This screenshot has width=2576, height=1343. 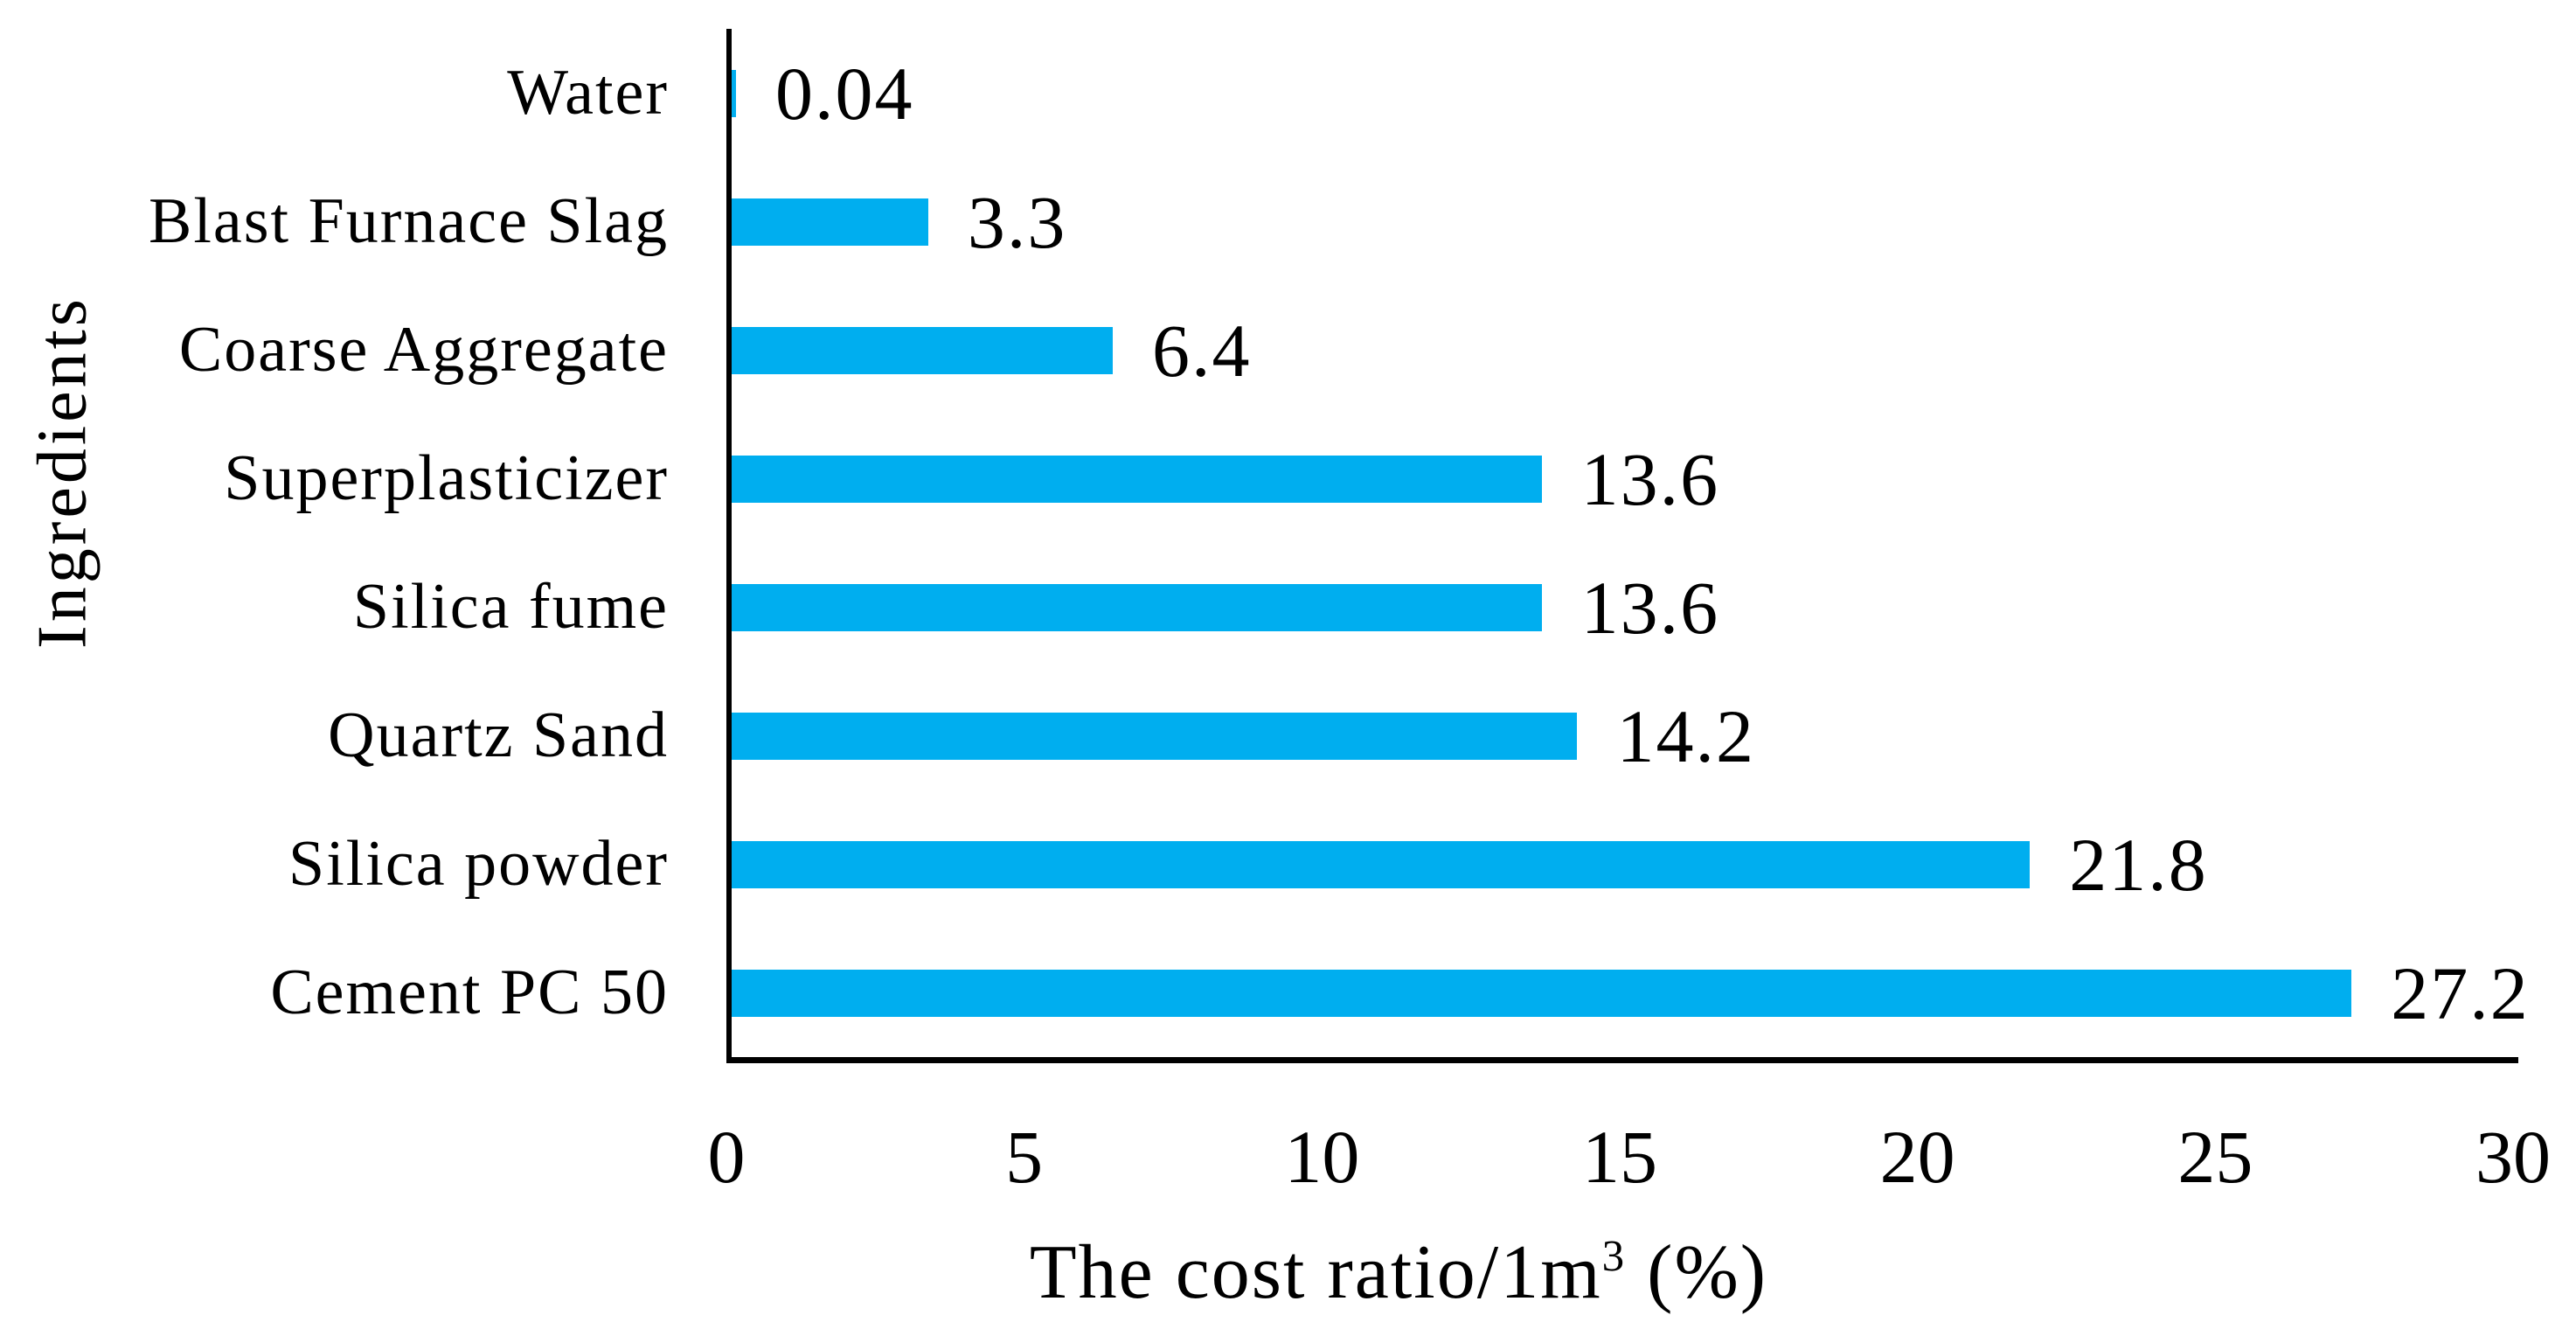 I want to click on category-label: Cement PC 50, so click(x=469, y=992).